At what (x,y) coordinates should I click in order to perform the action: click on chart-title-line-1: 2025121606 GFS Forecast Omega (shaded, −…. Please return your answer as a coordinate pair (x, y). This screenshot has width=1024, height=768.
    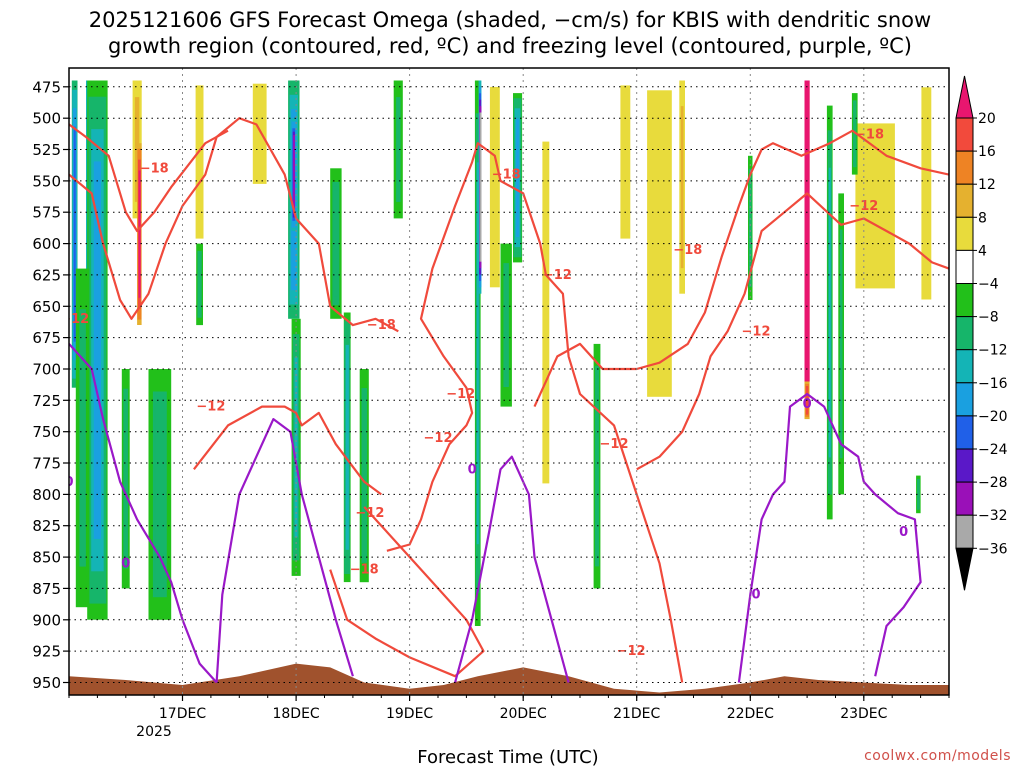
    Looking at the image, I should click on (510, 20).